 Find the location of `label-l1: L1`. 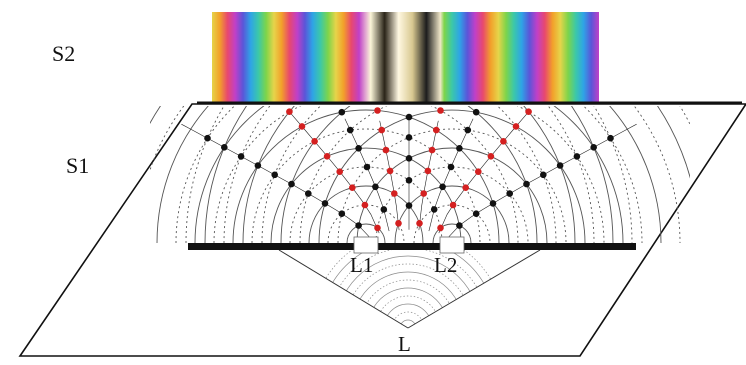

label-l1: L1 is located at coordinates (361, 265).